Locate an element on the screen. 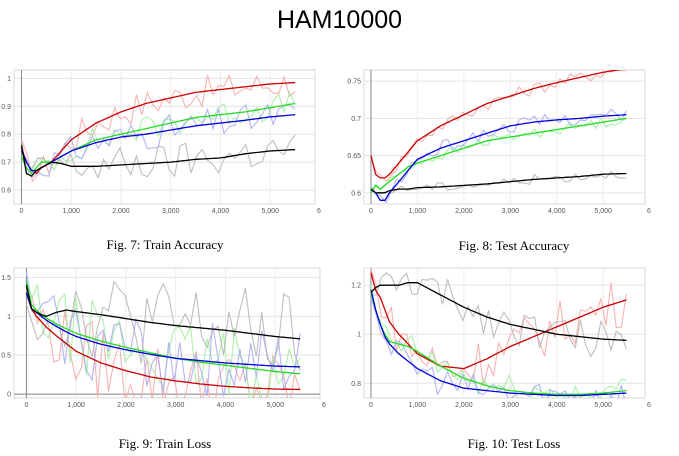 The height and width of the screenshot is (456, 679). caption-test-accuracy: Fig. 8: Test Accuracy is located at coordinates (514, 245).